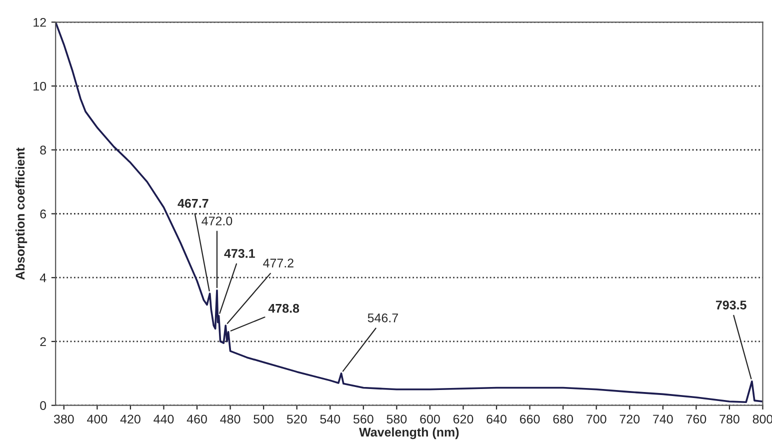 Image resolution: width=772 pixels, height=443 pixels. I want to click on x-tick-label: 460, so click(196, 419).